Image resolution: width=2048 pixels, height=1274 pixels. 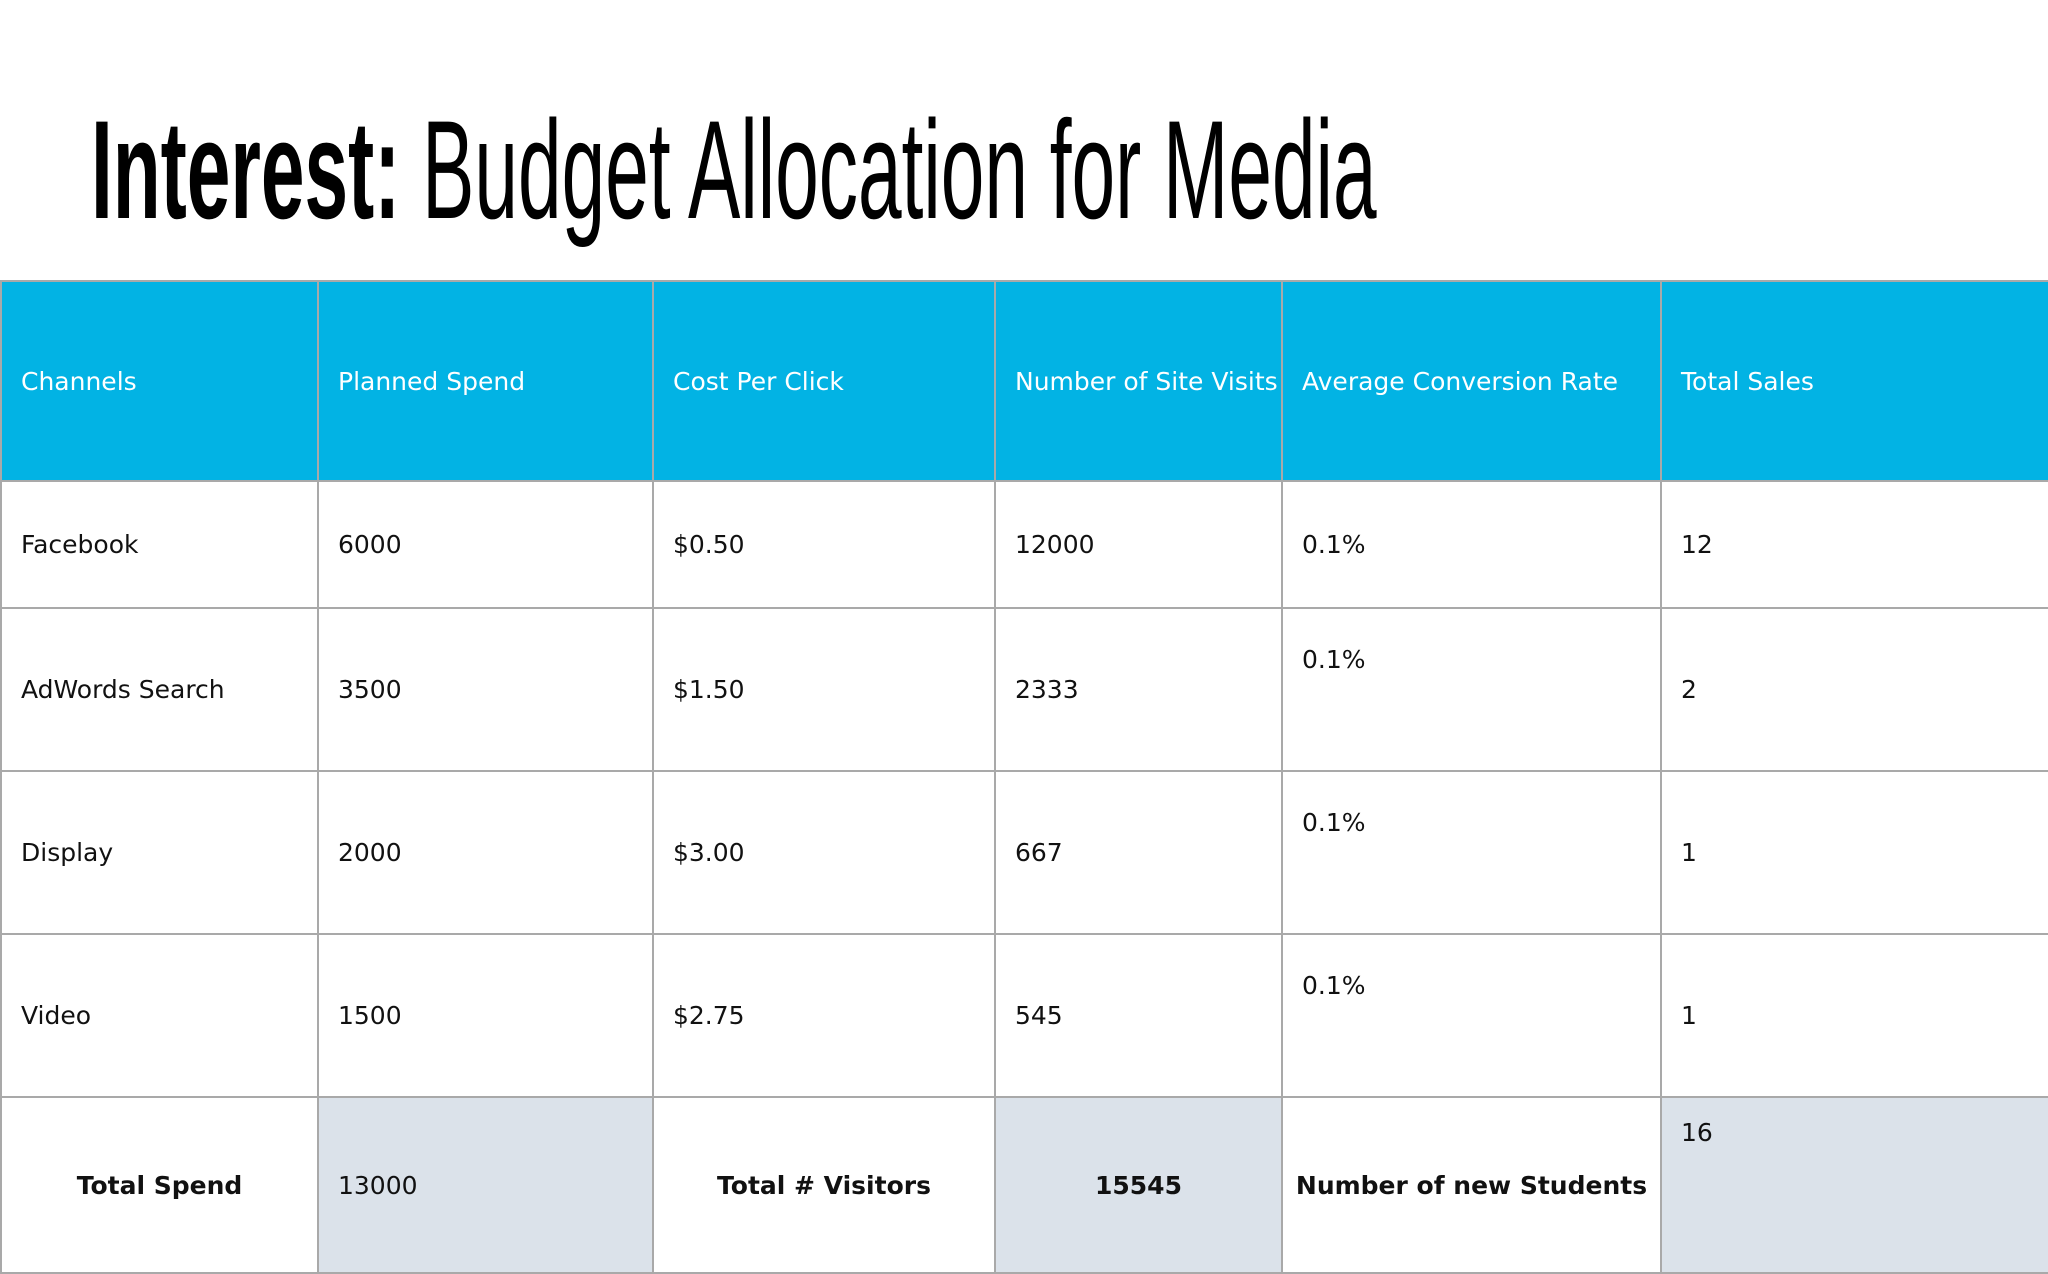 What do you see at coordinates (485, 689) in the screenshot?
I see `cell: 3500` at bounding box center [485, 689].